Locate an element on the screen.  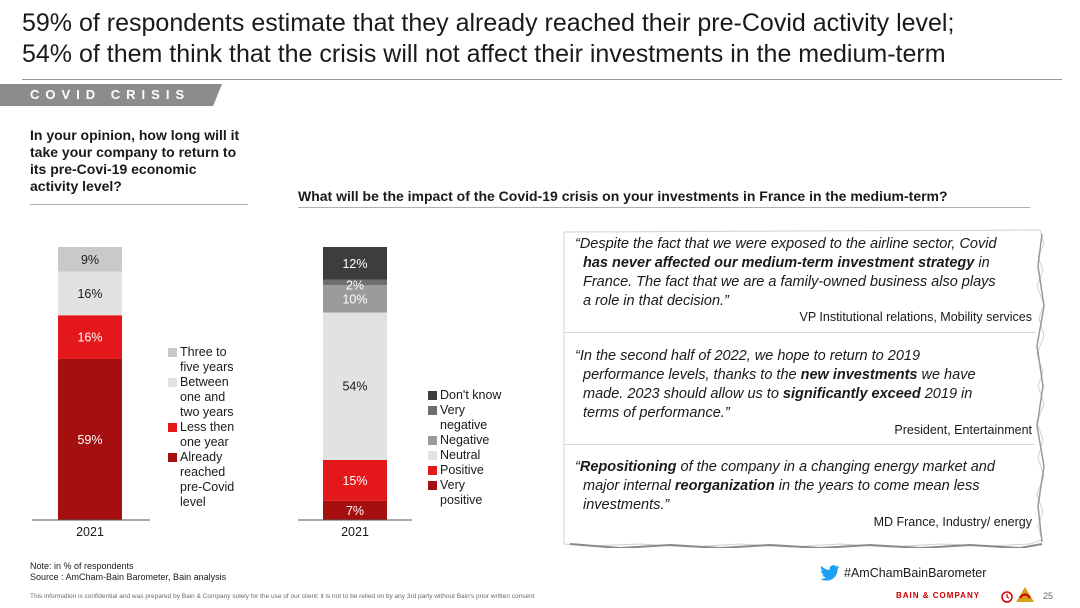
quote-line: investments.” is located at coordinates (807, 505).